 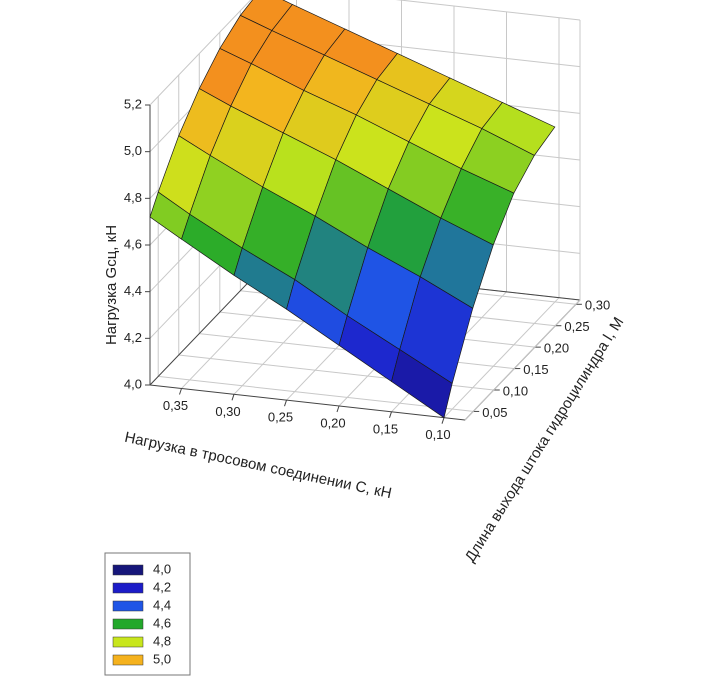 What do you see at coordinates (133, 337) in the screenshot?
I see `z-tick-label: 4,2` at bounding box center [133, 337].